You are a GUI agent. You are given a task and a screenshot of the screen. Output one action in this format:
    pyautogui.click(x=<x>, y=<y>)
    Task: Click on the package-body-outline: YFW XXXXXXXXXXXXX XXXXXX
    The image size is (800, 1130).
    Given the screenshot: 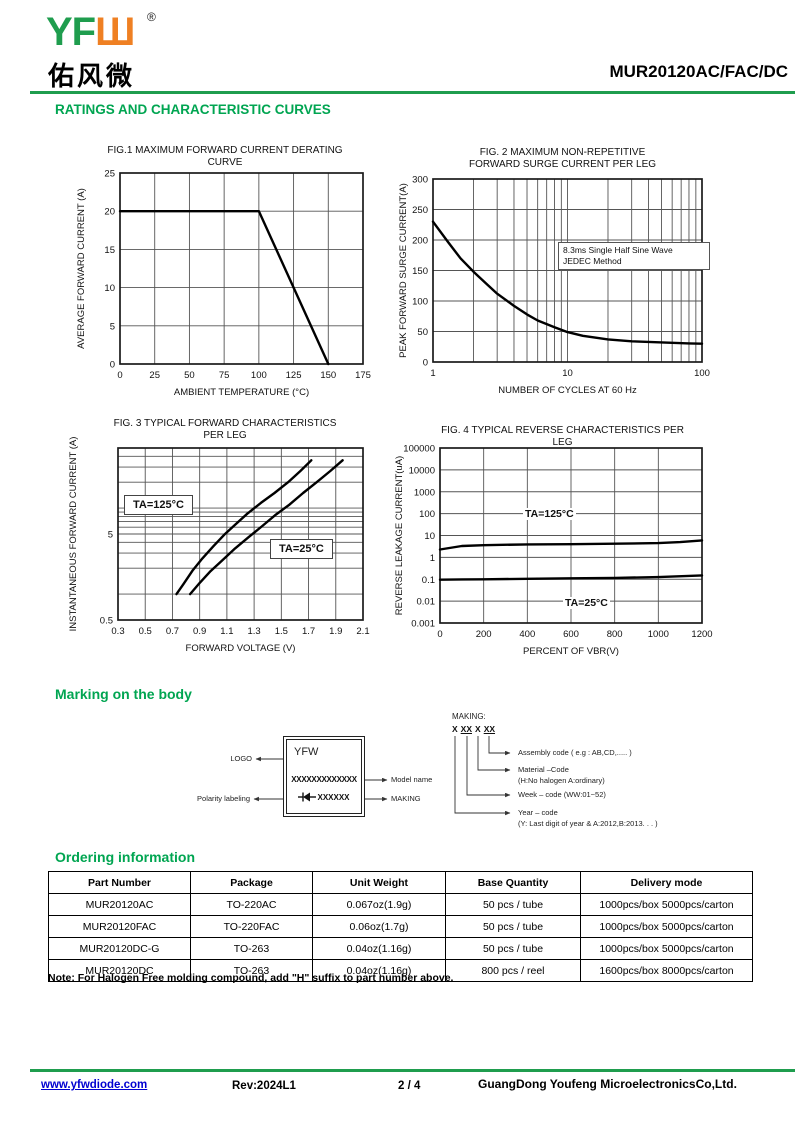 What is the action you would take?
    pyautogui.click(x=324, y=776)
    